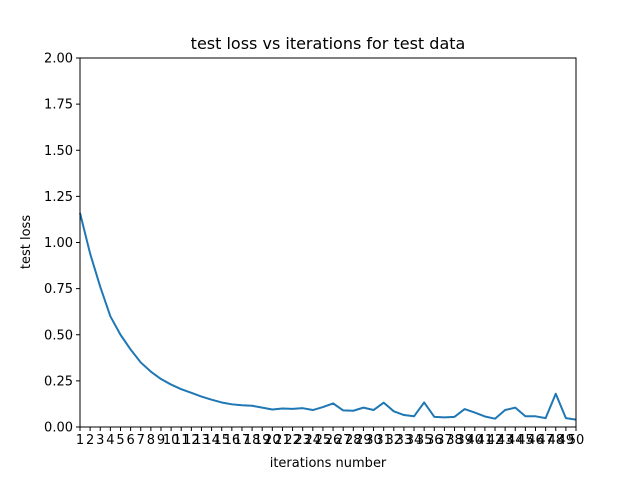  Describe the element at coordinates (328, 463) in the screenshot. I see `x-axis-title: iterations number` at that location.